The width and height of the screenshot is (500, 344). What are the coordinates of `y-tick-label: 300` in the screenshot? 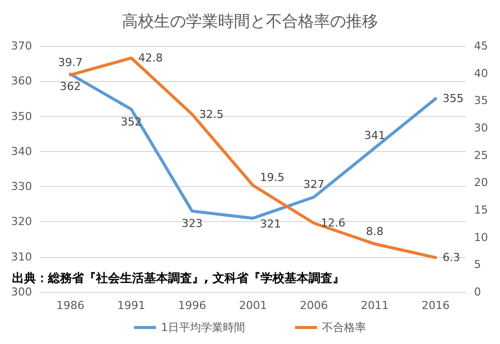 It's located at (21, 292).